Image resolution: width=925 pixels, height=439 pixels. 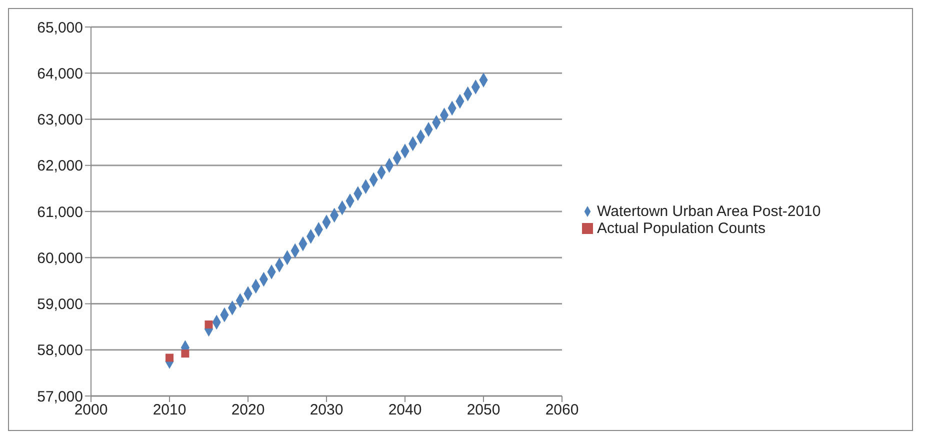 I want to click on y-tick-label: 65,000, so click(x=60, y=27).